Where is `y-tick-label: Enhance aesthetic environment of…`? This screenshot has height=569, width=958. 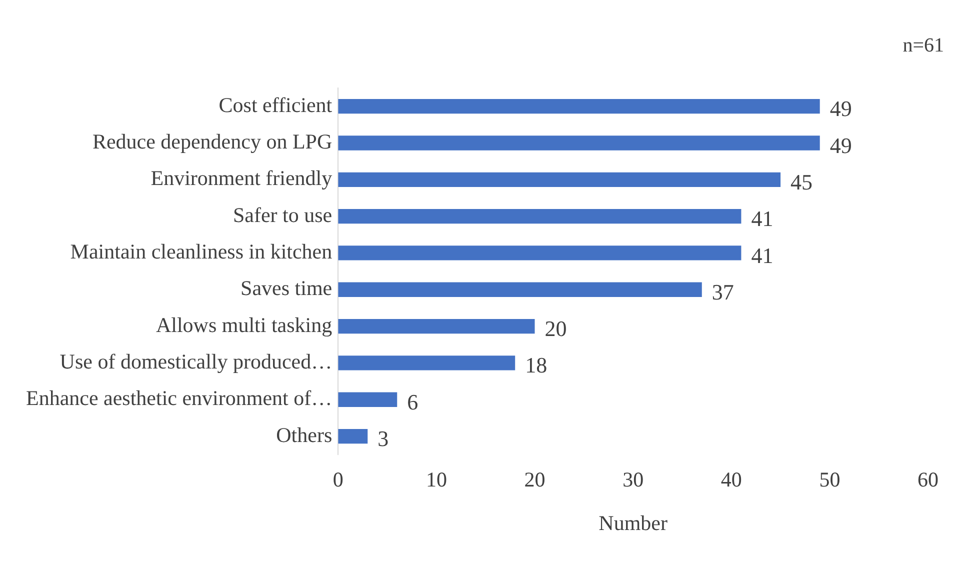
y-tick-label: Enhance aesthetic environment of… is located at coordinates (179, 398).